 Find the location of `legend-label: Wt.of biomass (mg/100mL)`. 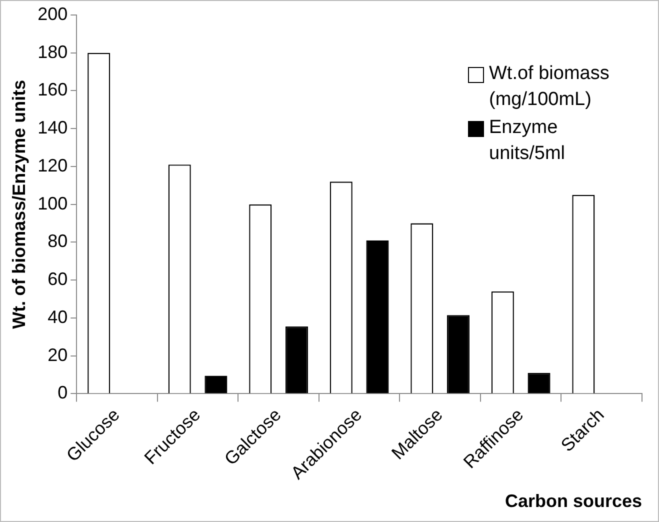

legend-label: Wt.of biomass (mg/100mL) is located at coordinates (549, 87).